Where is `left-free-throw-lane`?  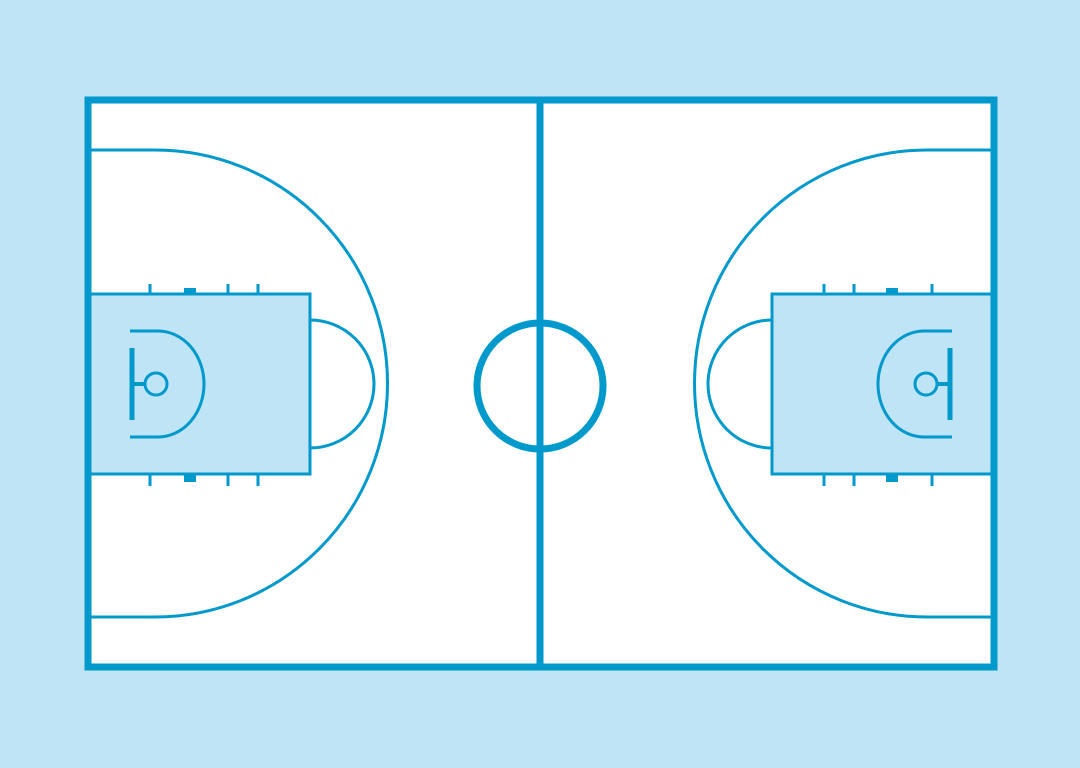 left-free-throw-lane is located at coordinates (200, 384).